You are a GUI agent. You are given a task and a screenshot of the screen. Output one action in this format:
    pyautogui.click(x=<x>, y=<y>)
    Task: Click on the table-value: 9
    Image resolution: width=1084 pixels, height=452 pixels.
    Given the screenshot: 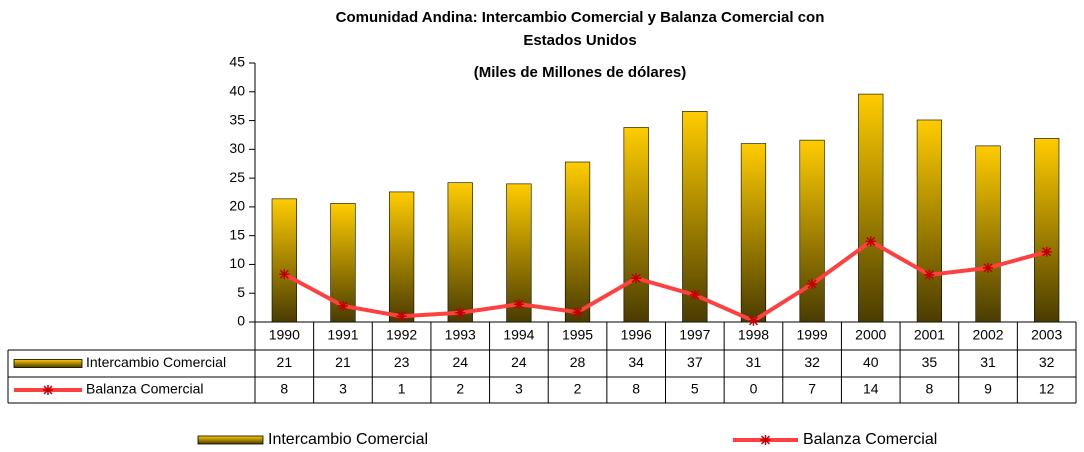 What is the action you would take?
    pyautogui.click(x=988, y=389)
    